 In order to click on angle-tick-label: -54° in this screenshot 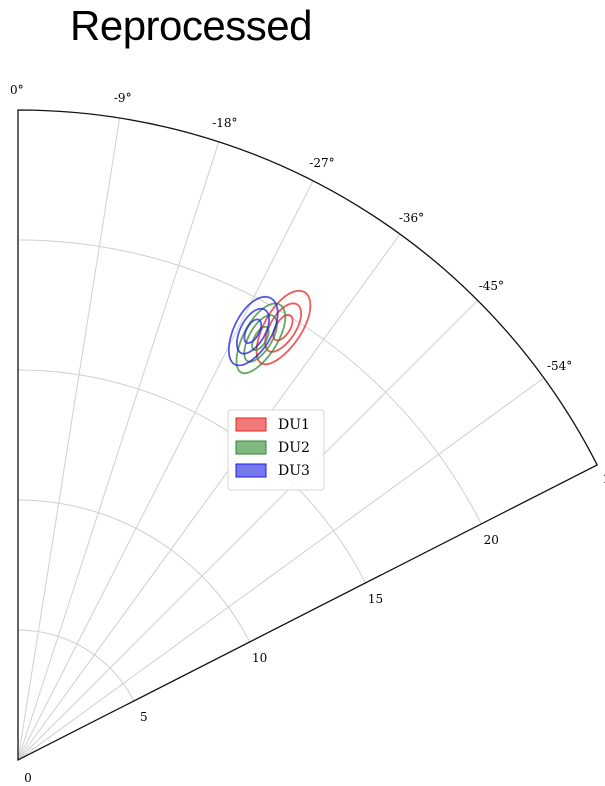, I will do `click(559, 366)`.